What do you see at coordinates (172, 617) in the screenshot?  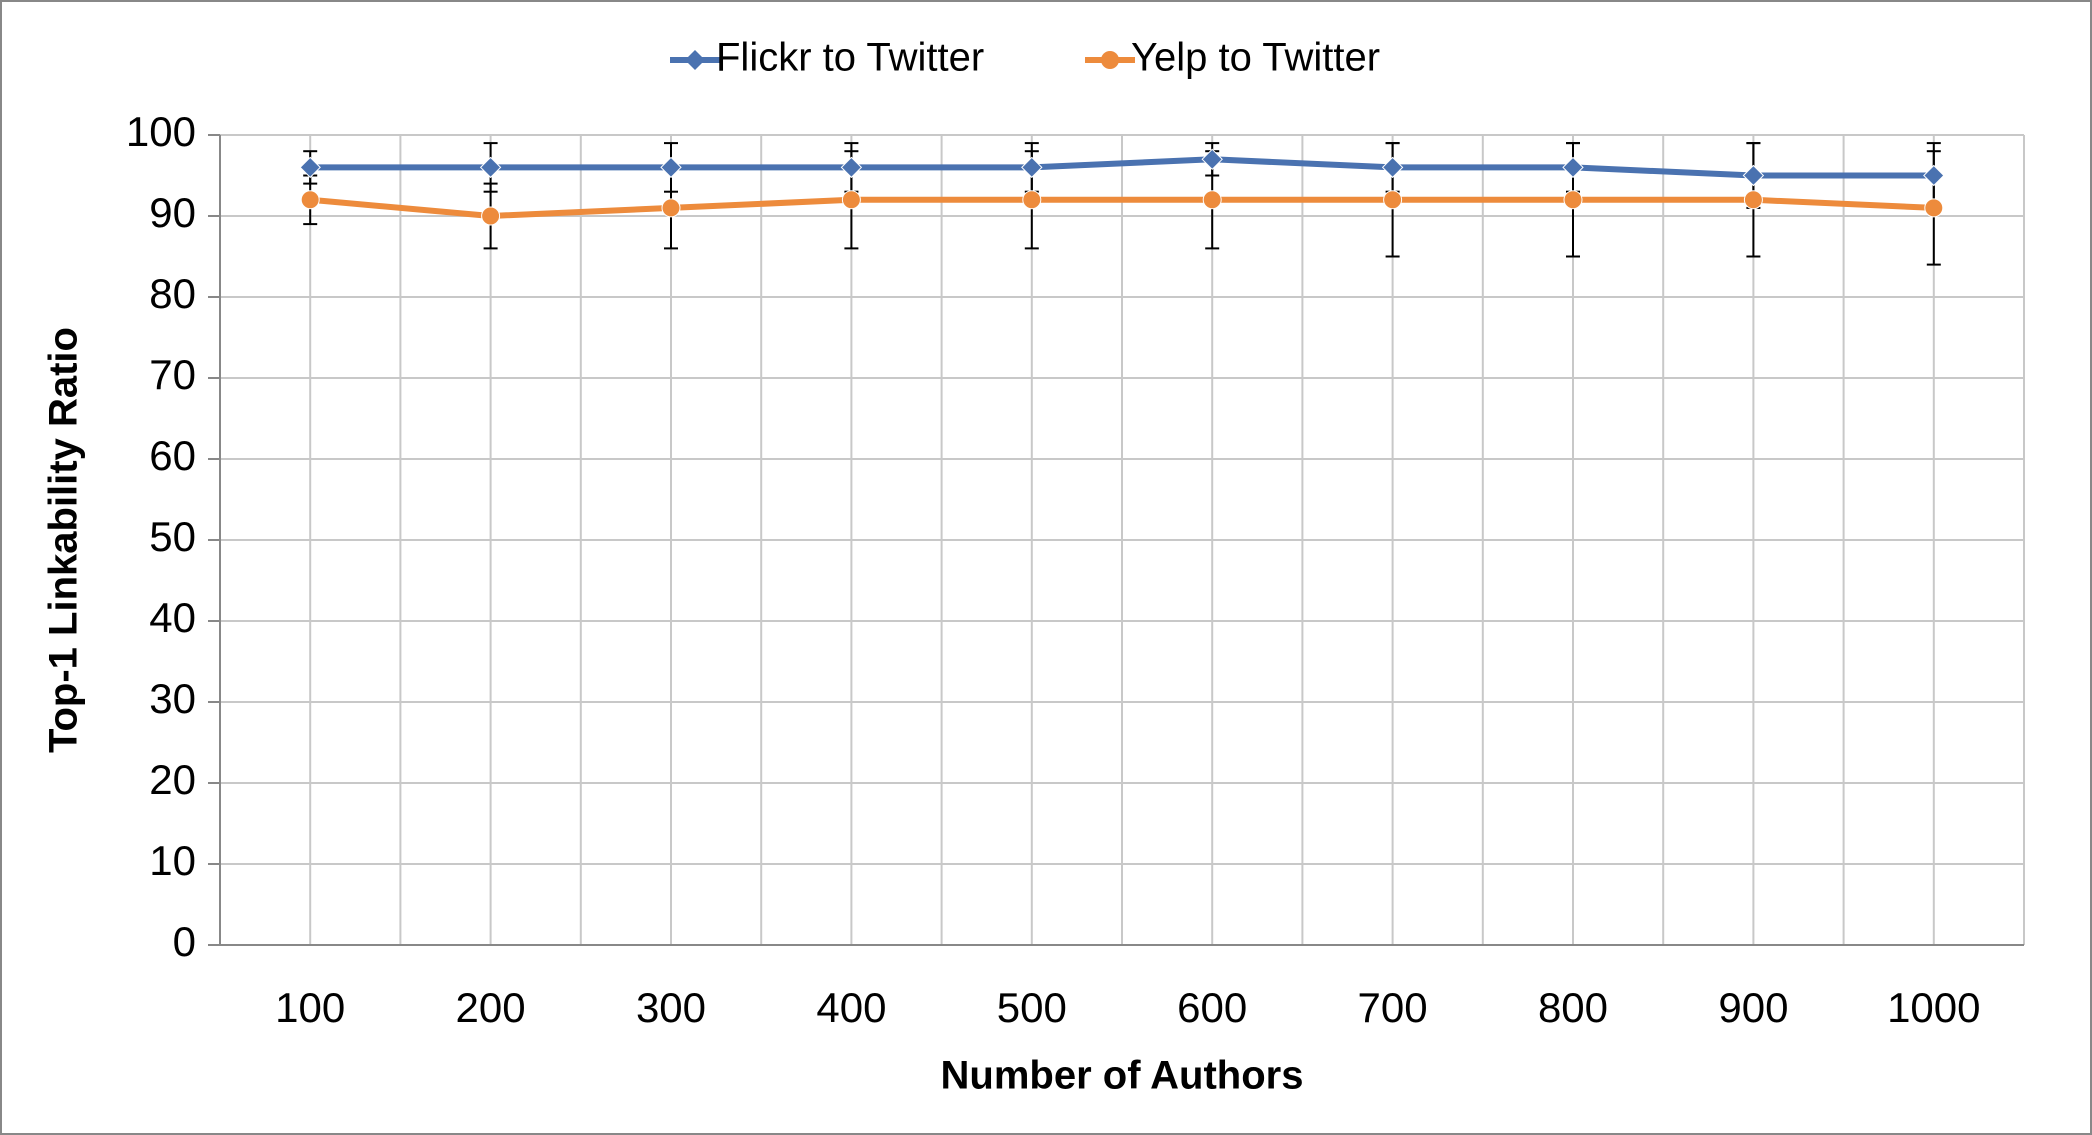 I see `y-tick-label: 40` at bounding box center [172, 617].